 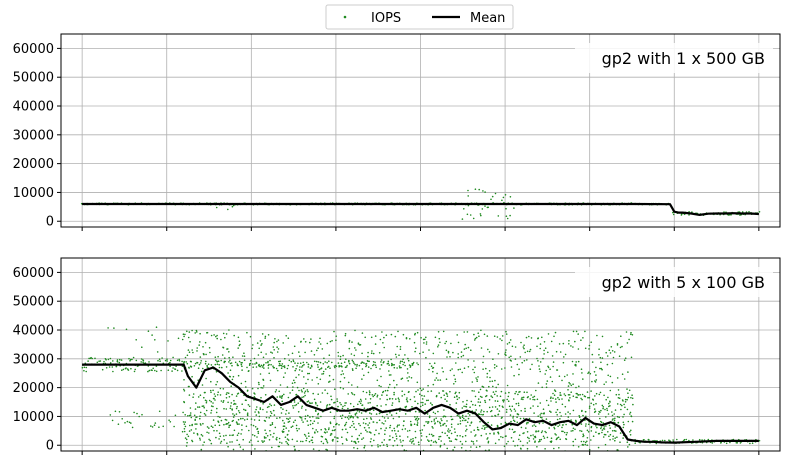 I want to click on y-tick-label: 0, so click(x=50, y=446).